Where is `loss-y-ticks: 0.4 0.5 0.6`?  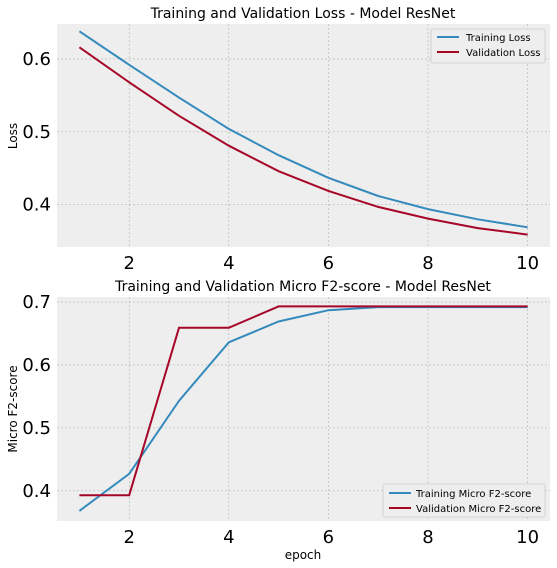
loss-y-ticks: 0.4 0.5 0.6 is located at coordinates (36, 132).